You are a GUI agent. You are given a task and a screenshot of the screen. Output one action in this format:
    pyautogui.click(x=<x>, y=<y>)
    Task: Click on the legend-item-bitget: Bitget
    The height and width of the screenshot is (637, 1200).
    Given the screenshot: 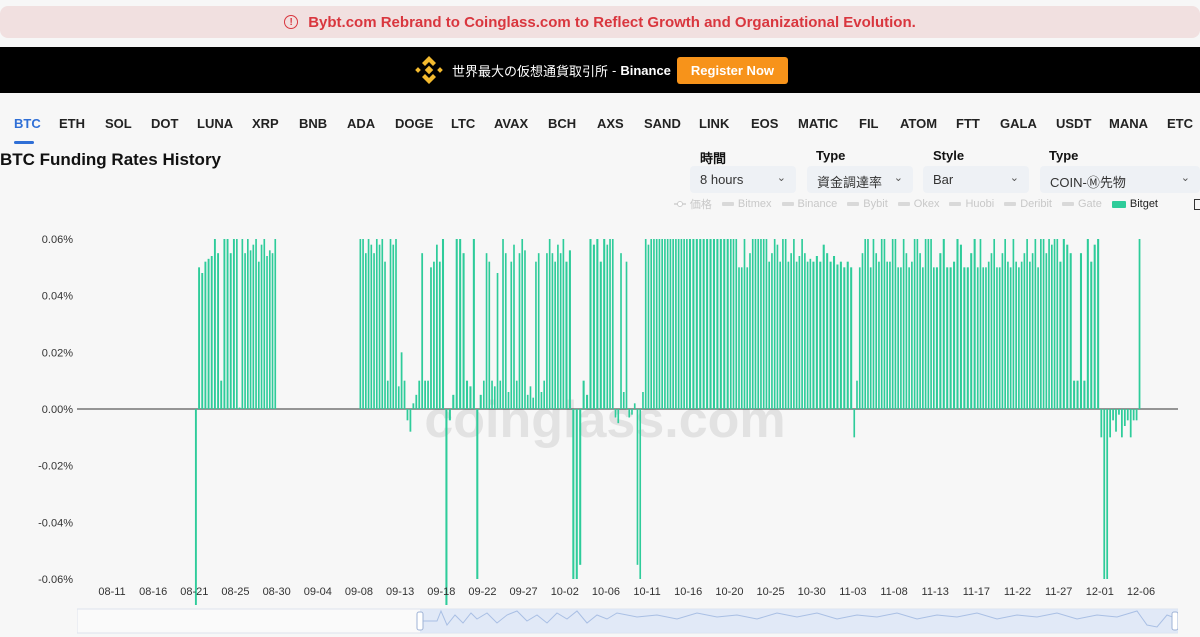 What is the action you would take?
    pyautogui.click(x=1134, y=204)
    